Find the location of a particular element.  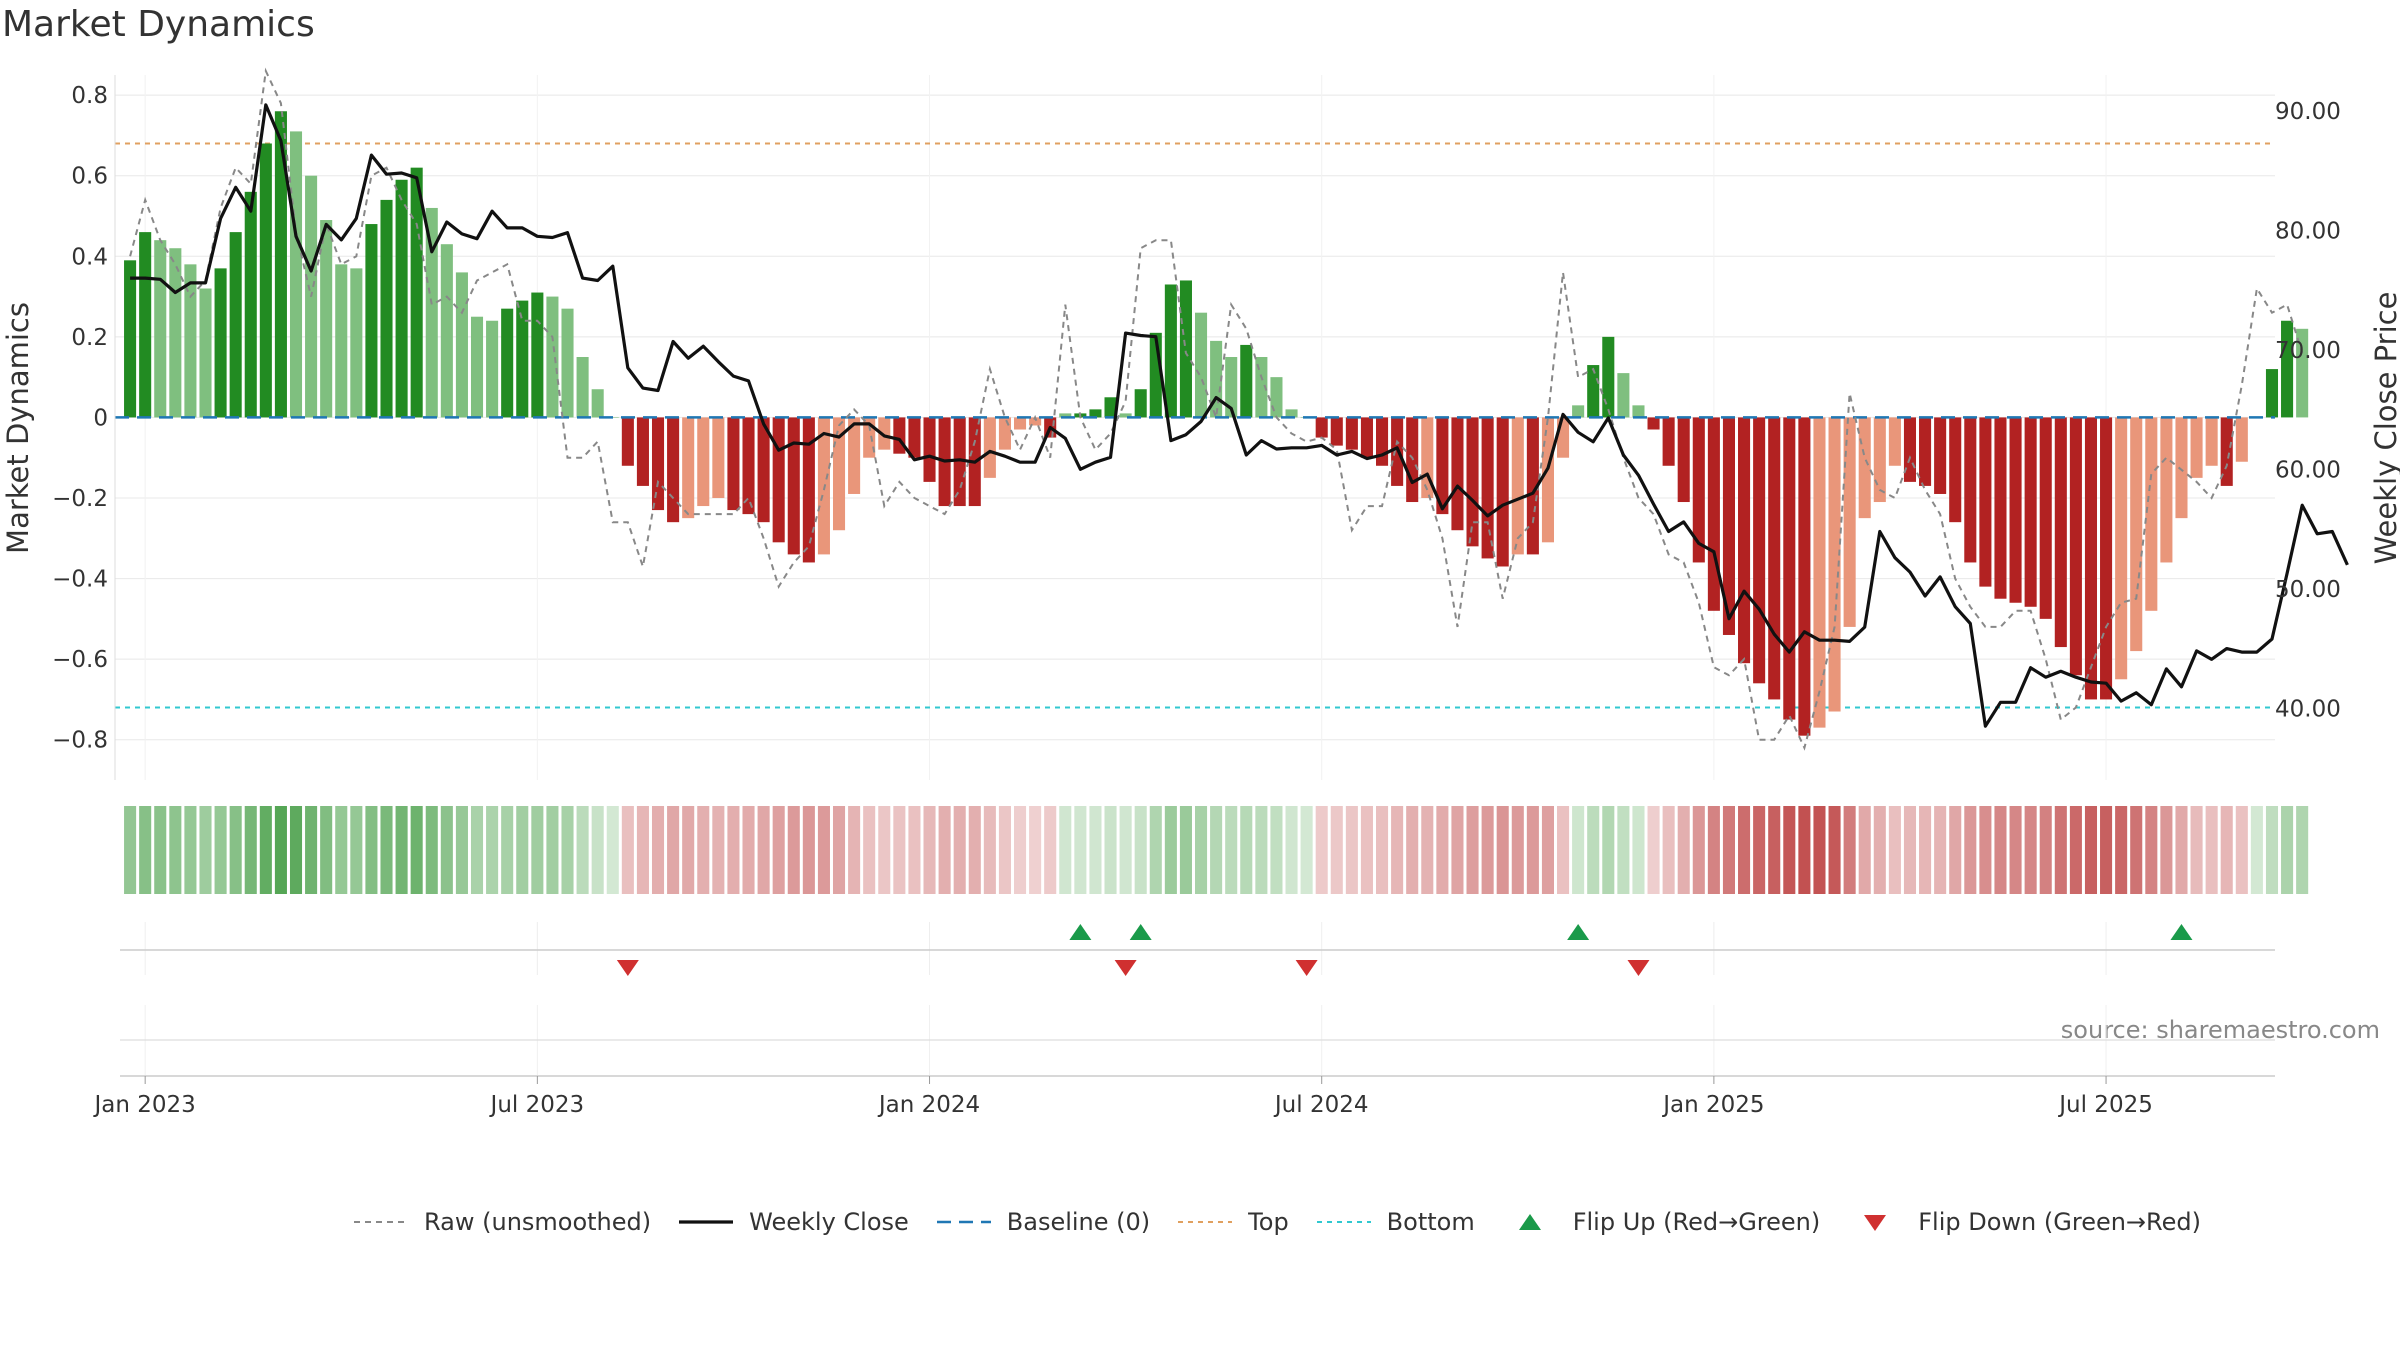

legend-item: Baseline (0) is located at coordinates (1042, 1222).